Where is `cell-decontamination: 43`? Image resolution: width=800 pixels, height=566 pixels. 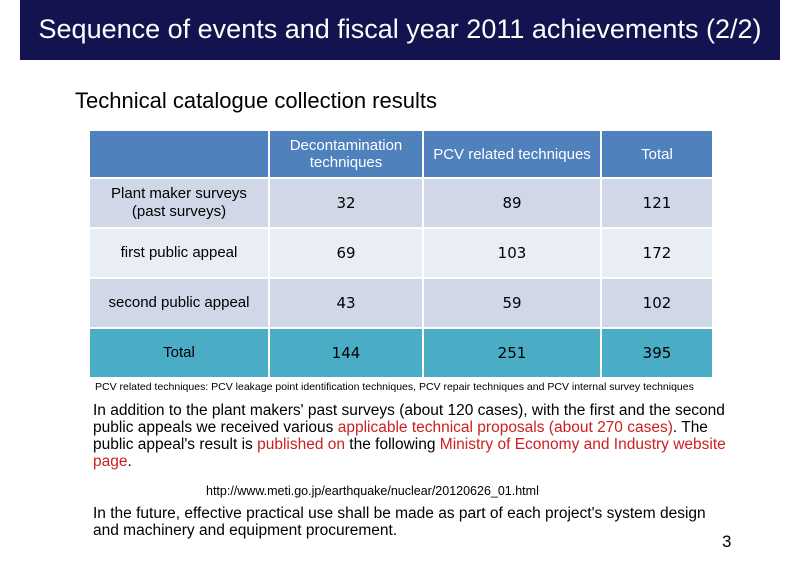 cell-decontamination: 43 is located at coordinates (346, 303).